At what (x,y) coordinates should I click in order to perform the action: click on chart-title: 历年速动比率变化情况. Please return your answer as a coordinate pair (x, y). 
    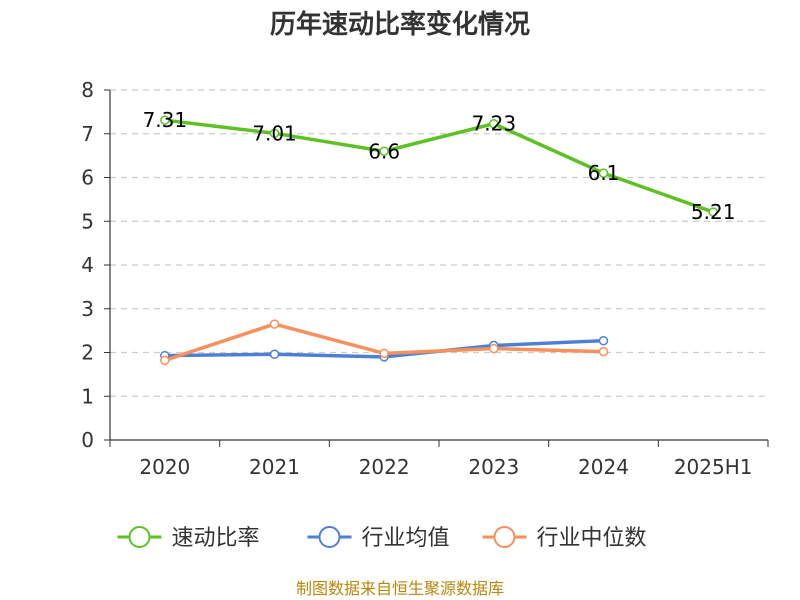
    Looking at the image, I should click on (400, 24).